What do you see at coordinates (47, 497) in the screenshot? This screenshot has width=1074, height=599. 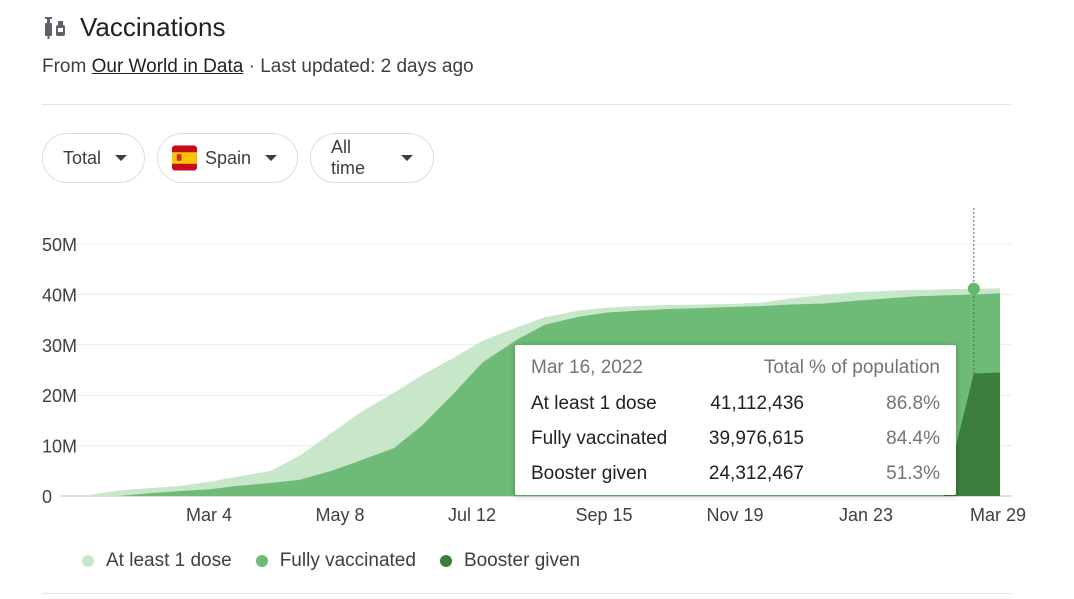 I see `y-tick-label: 0` at bounding box center [47, 497].